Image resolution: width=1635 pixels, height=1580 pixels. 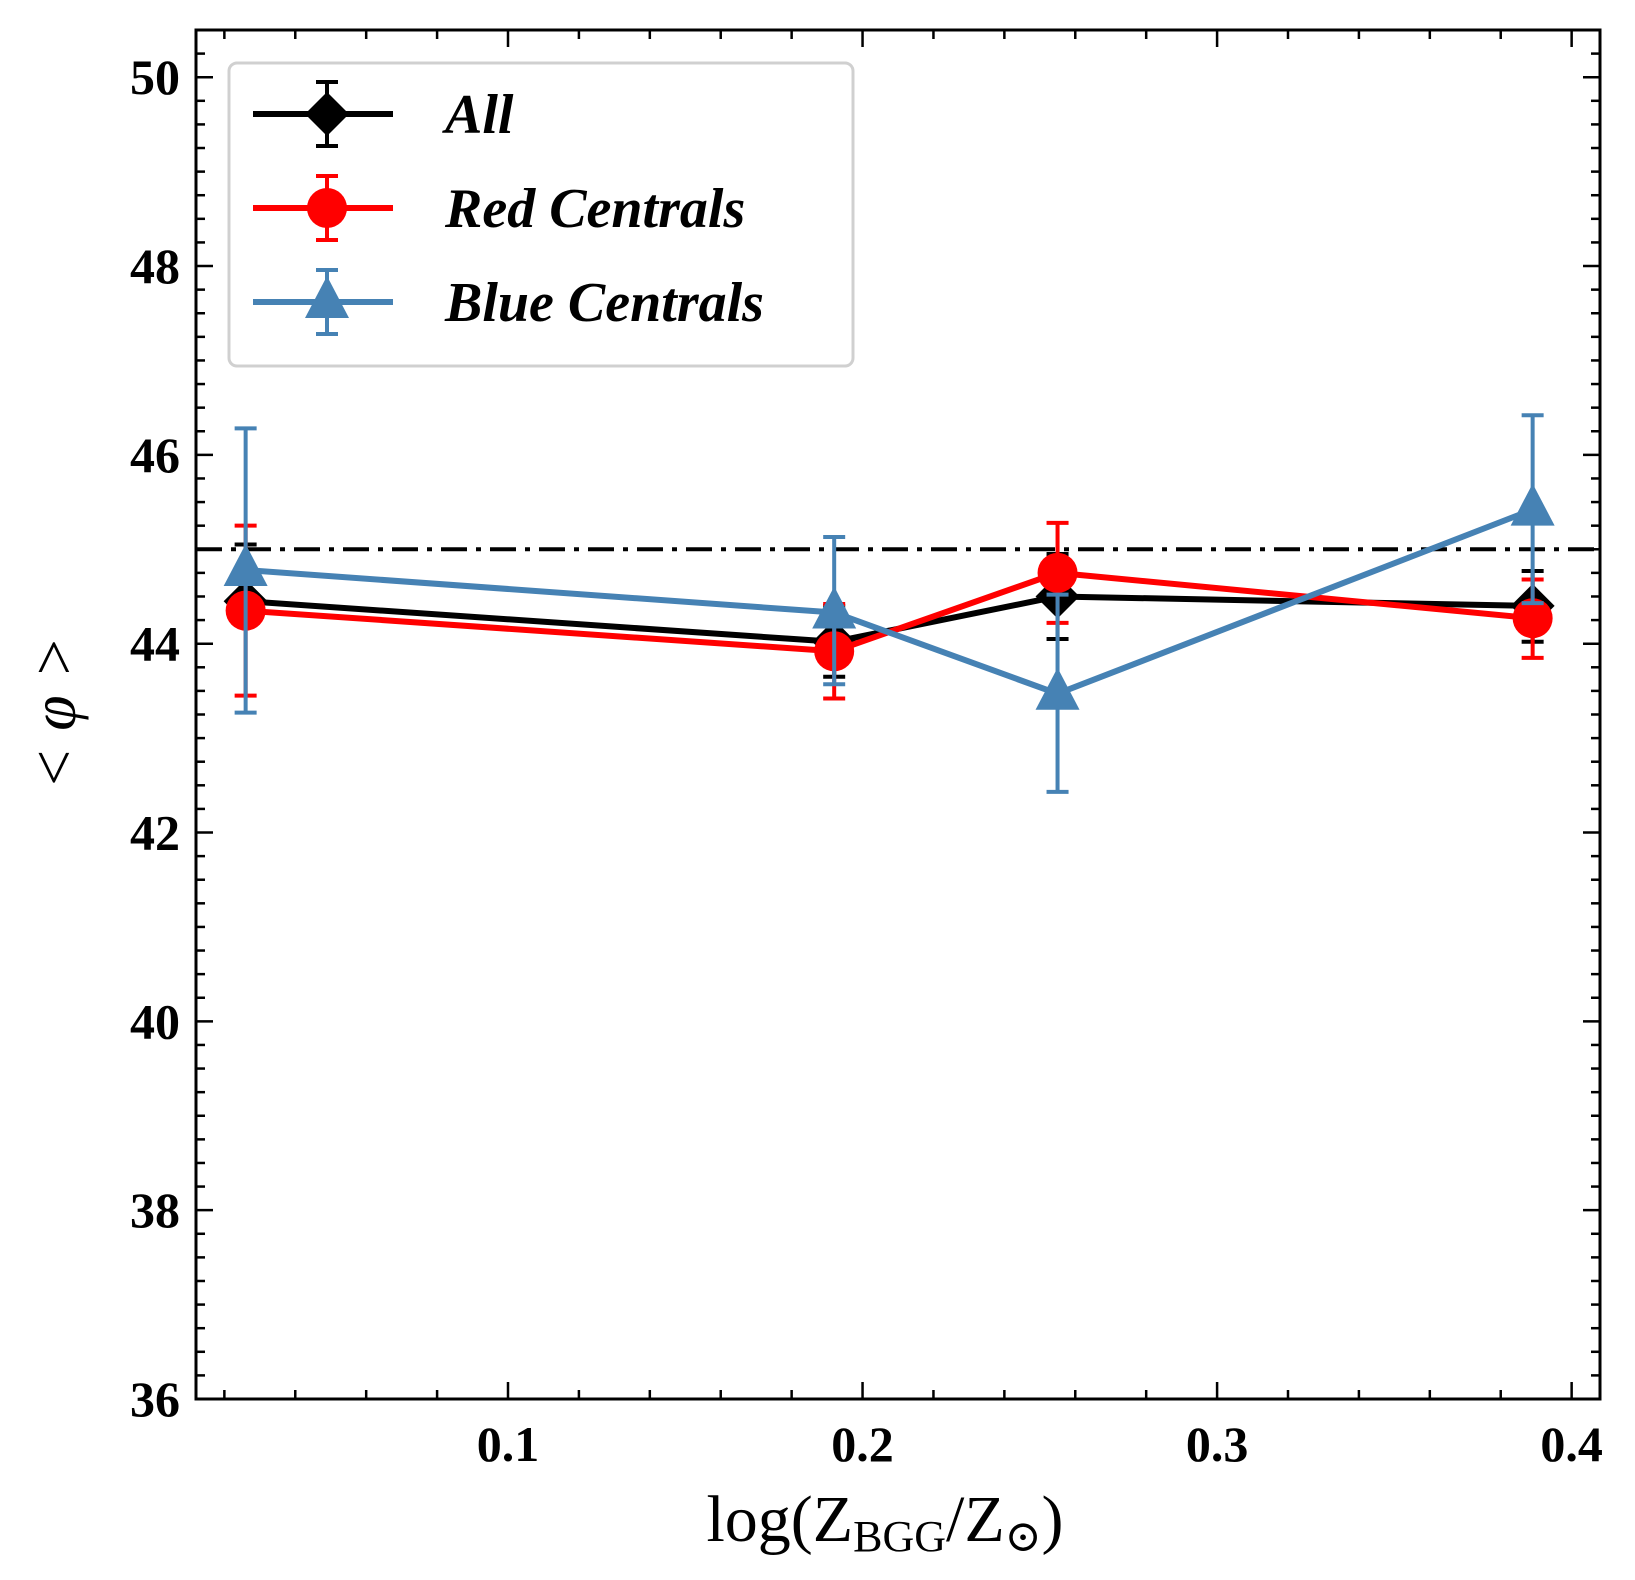 What do you see at coordinates (594, 209) in the screenshot?
I see `legend-label: Red Centrals` at bounding box center [594, 209].